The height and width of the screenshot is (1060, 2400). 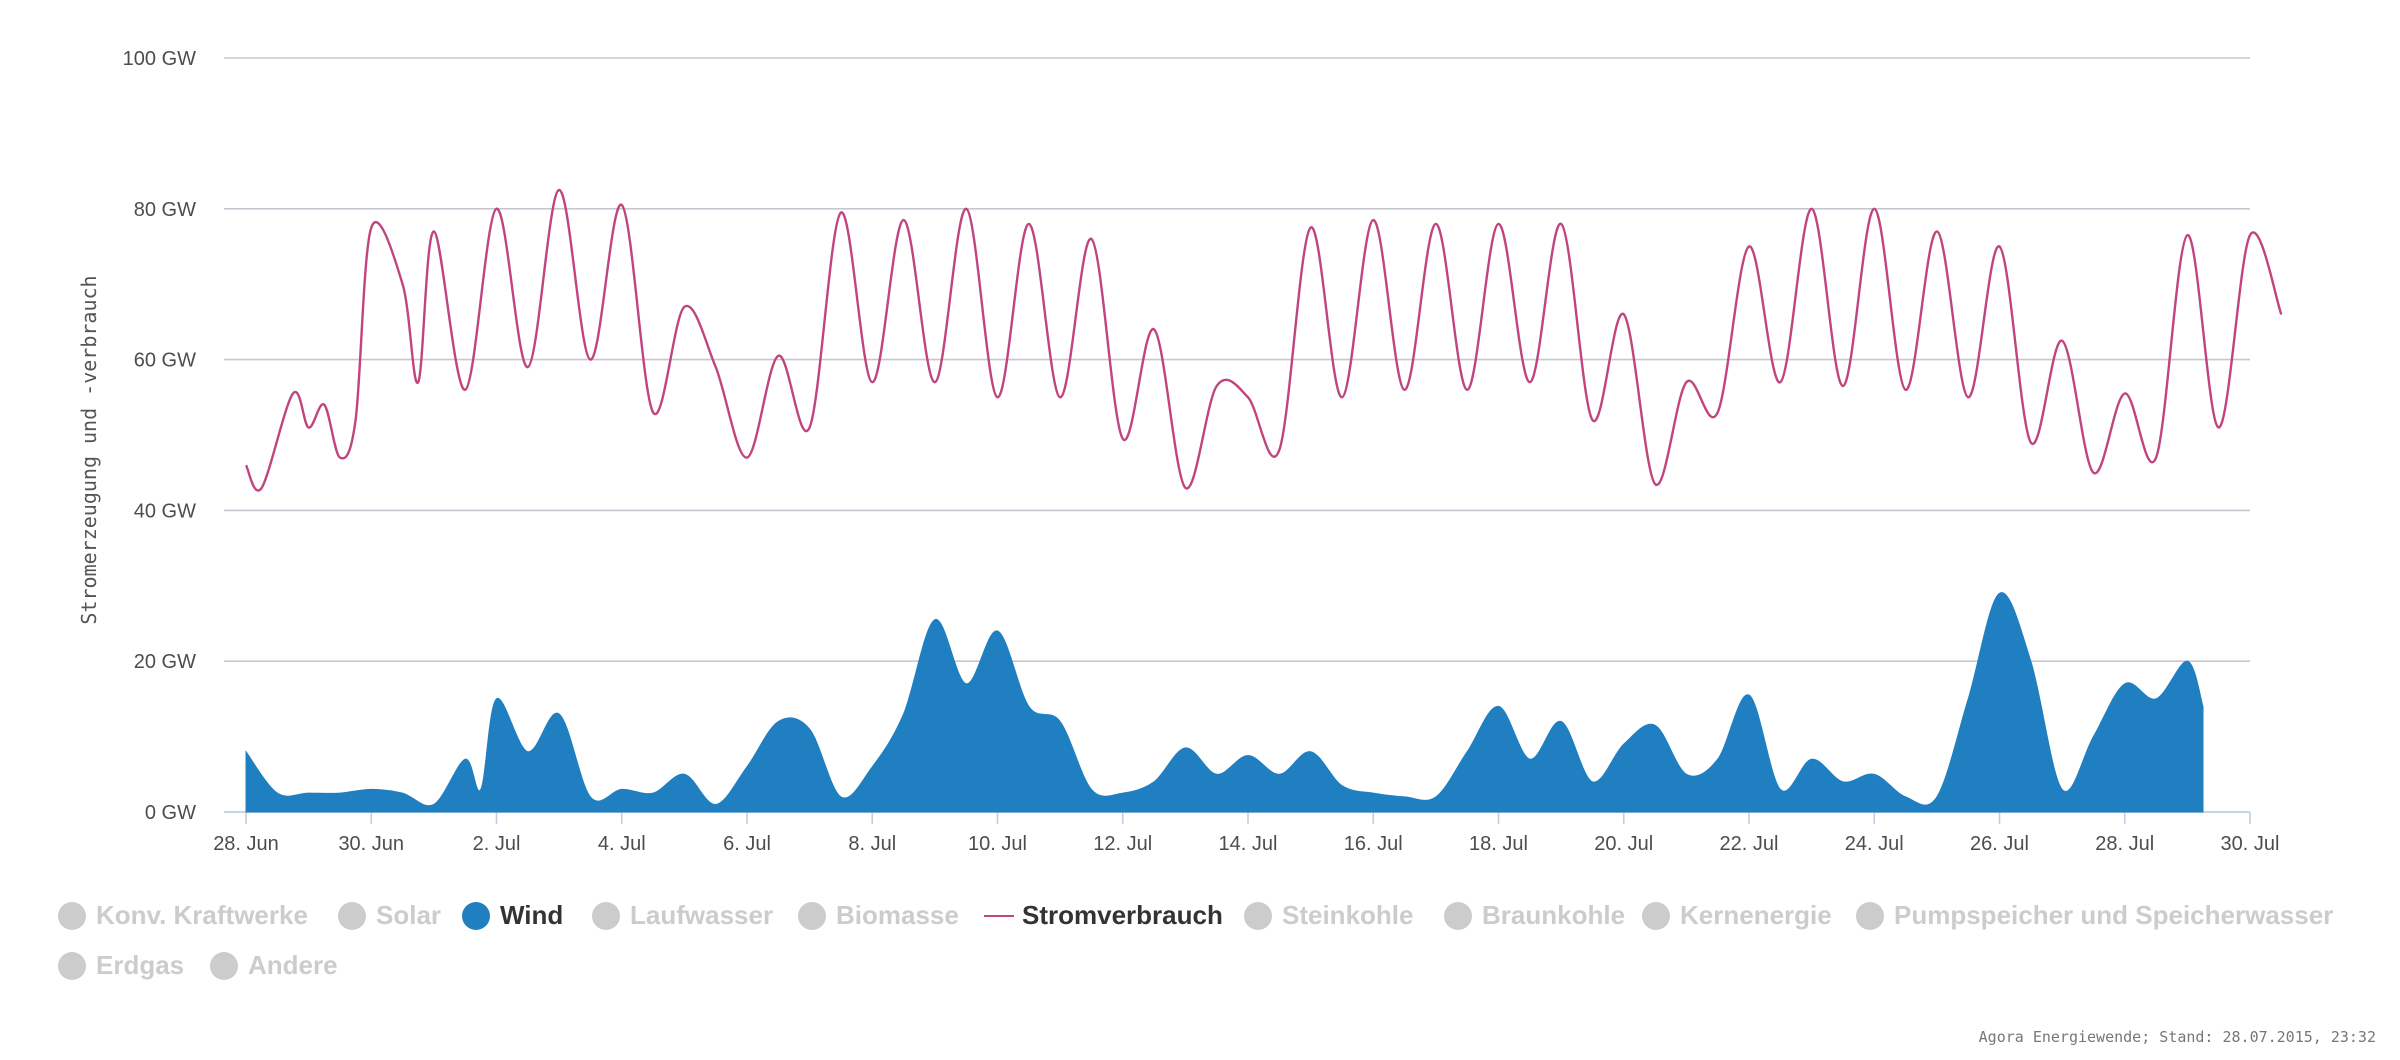 I want to click on legend-label: Konv. Kraftwerke, so click(x=202, y=915).